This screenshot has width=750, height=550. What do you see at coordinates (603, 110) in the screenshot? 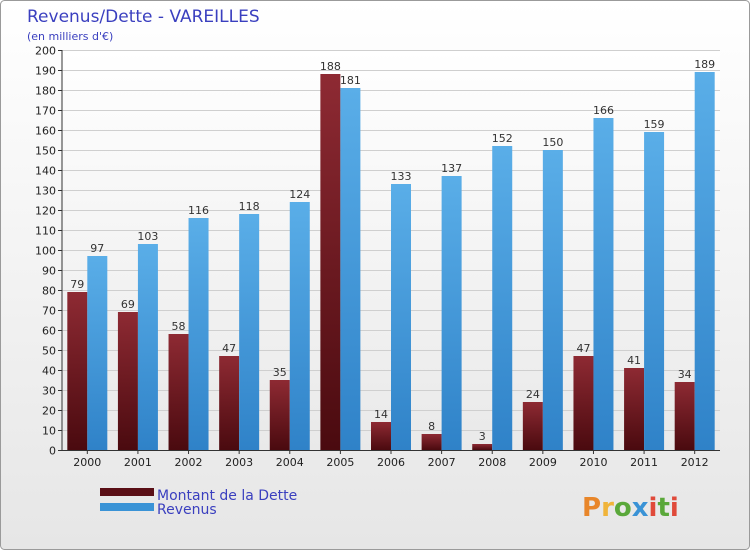
I see `value-label: 166` at bounding box center [603, 110].